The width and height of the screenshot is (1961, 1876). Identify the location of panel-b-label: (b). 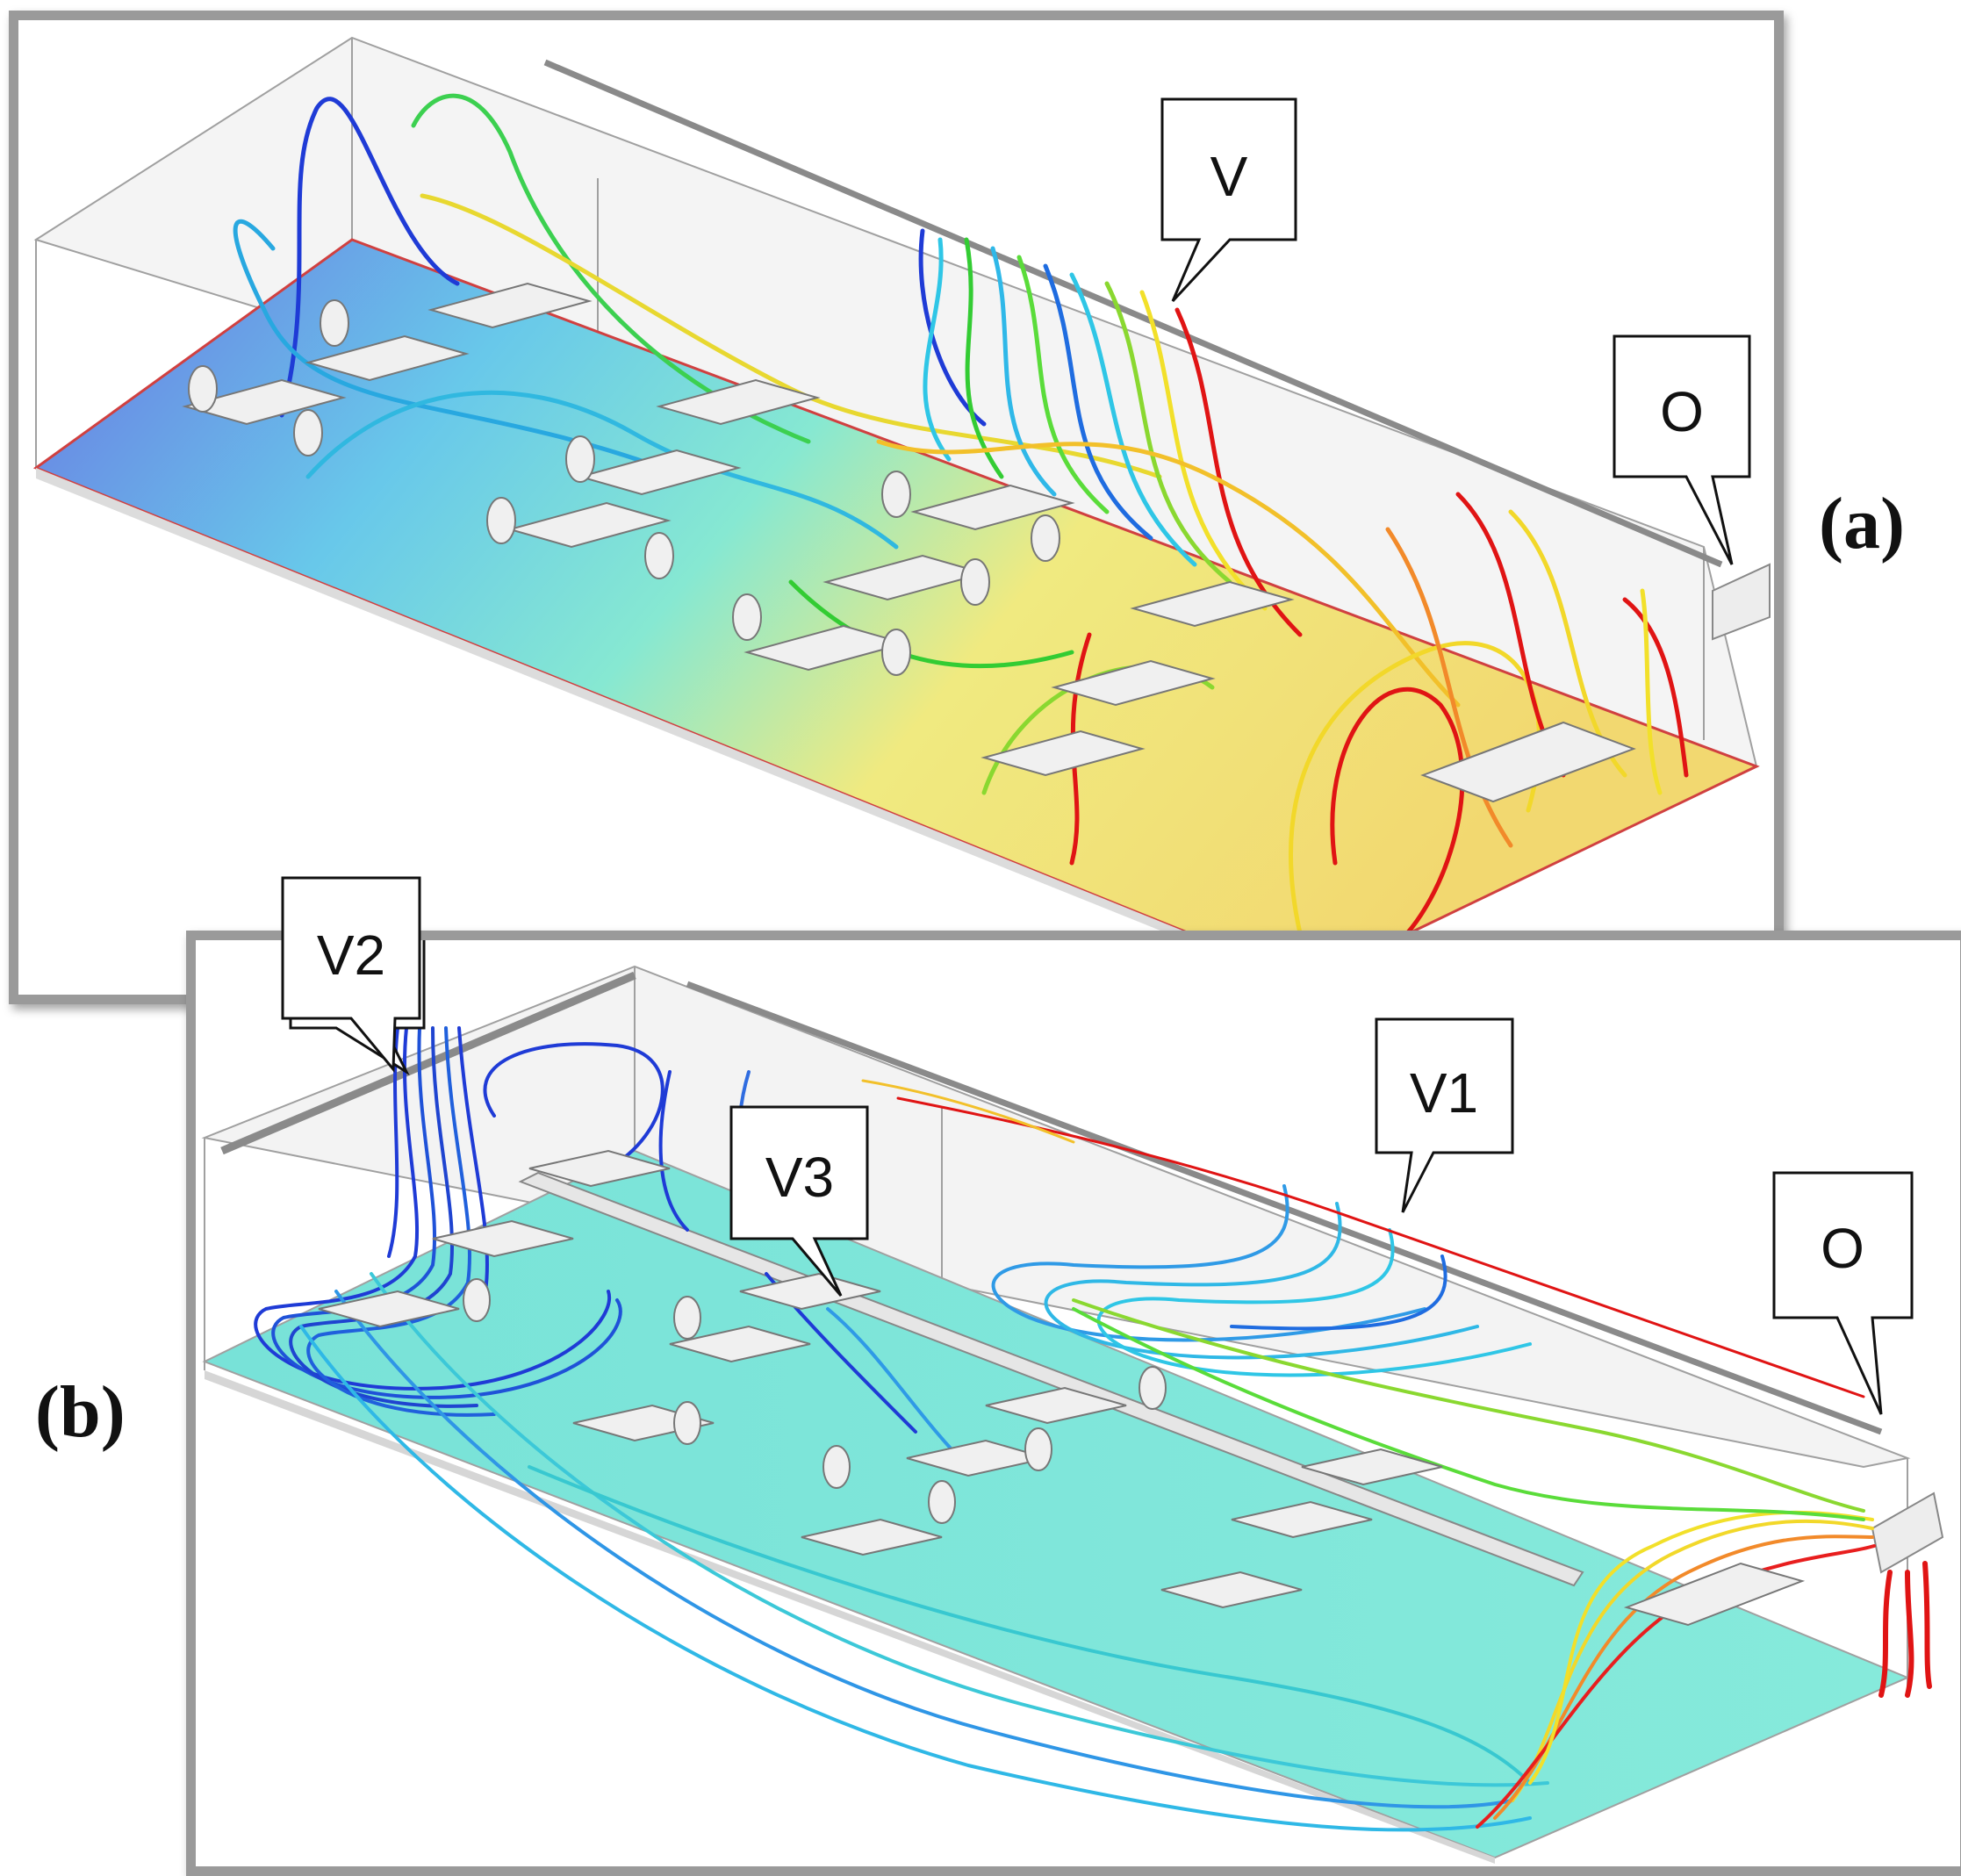
(80, 1412).